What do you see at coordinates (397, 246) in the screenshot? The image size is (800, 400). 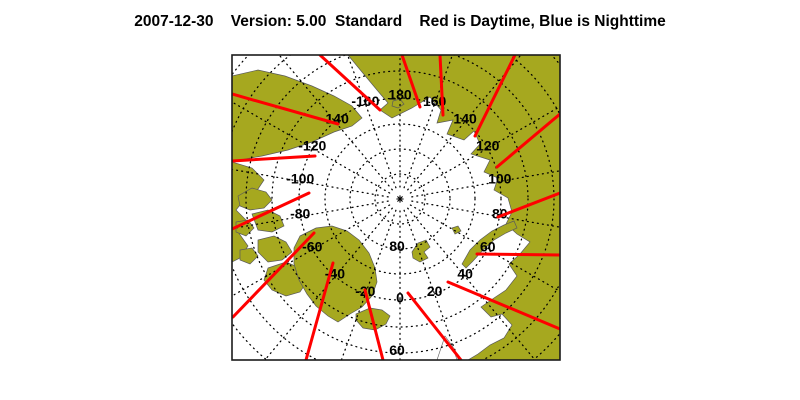 I see `latitude-label: 80` at bounding box center [397, 246].